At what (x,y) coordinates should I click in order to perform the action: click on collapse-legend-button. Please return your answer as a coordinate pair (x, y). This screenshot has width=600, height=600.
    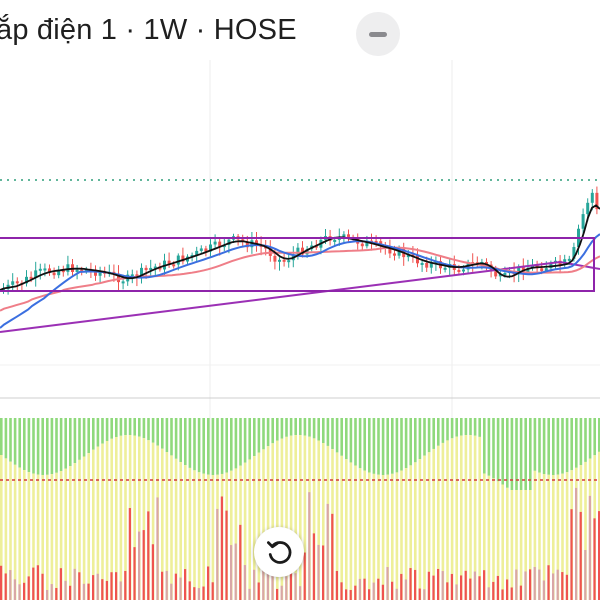
    Looking at the image, I should click on (378, 34).